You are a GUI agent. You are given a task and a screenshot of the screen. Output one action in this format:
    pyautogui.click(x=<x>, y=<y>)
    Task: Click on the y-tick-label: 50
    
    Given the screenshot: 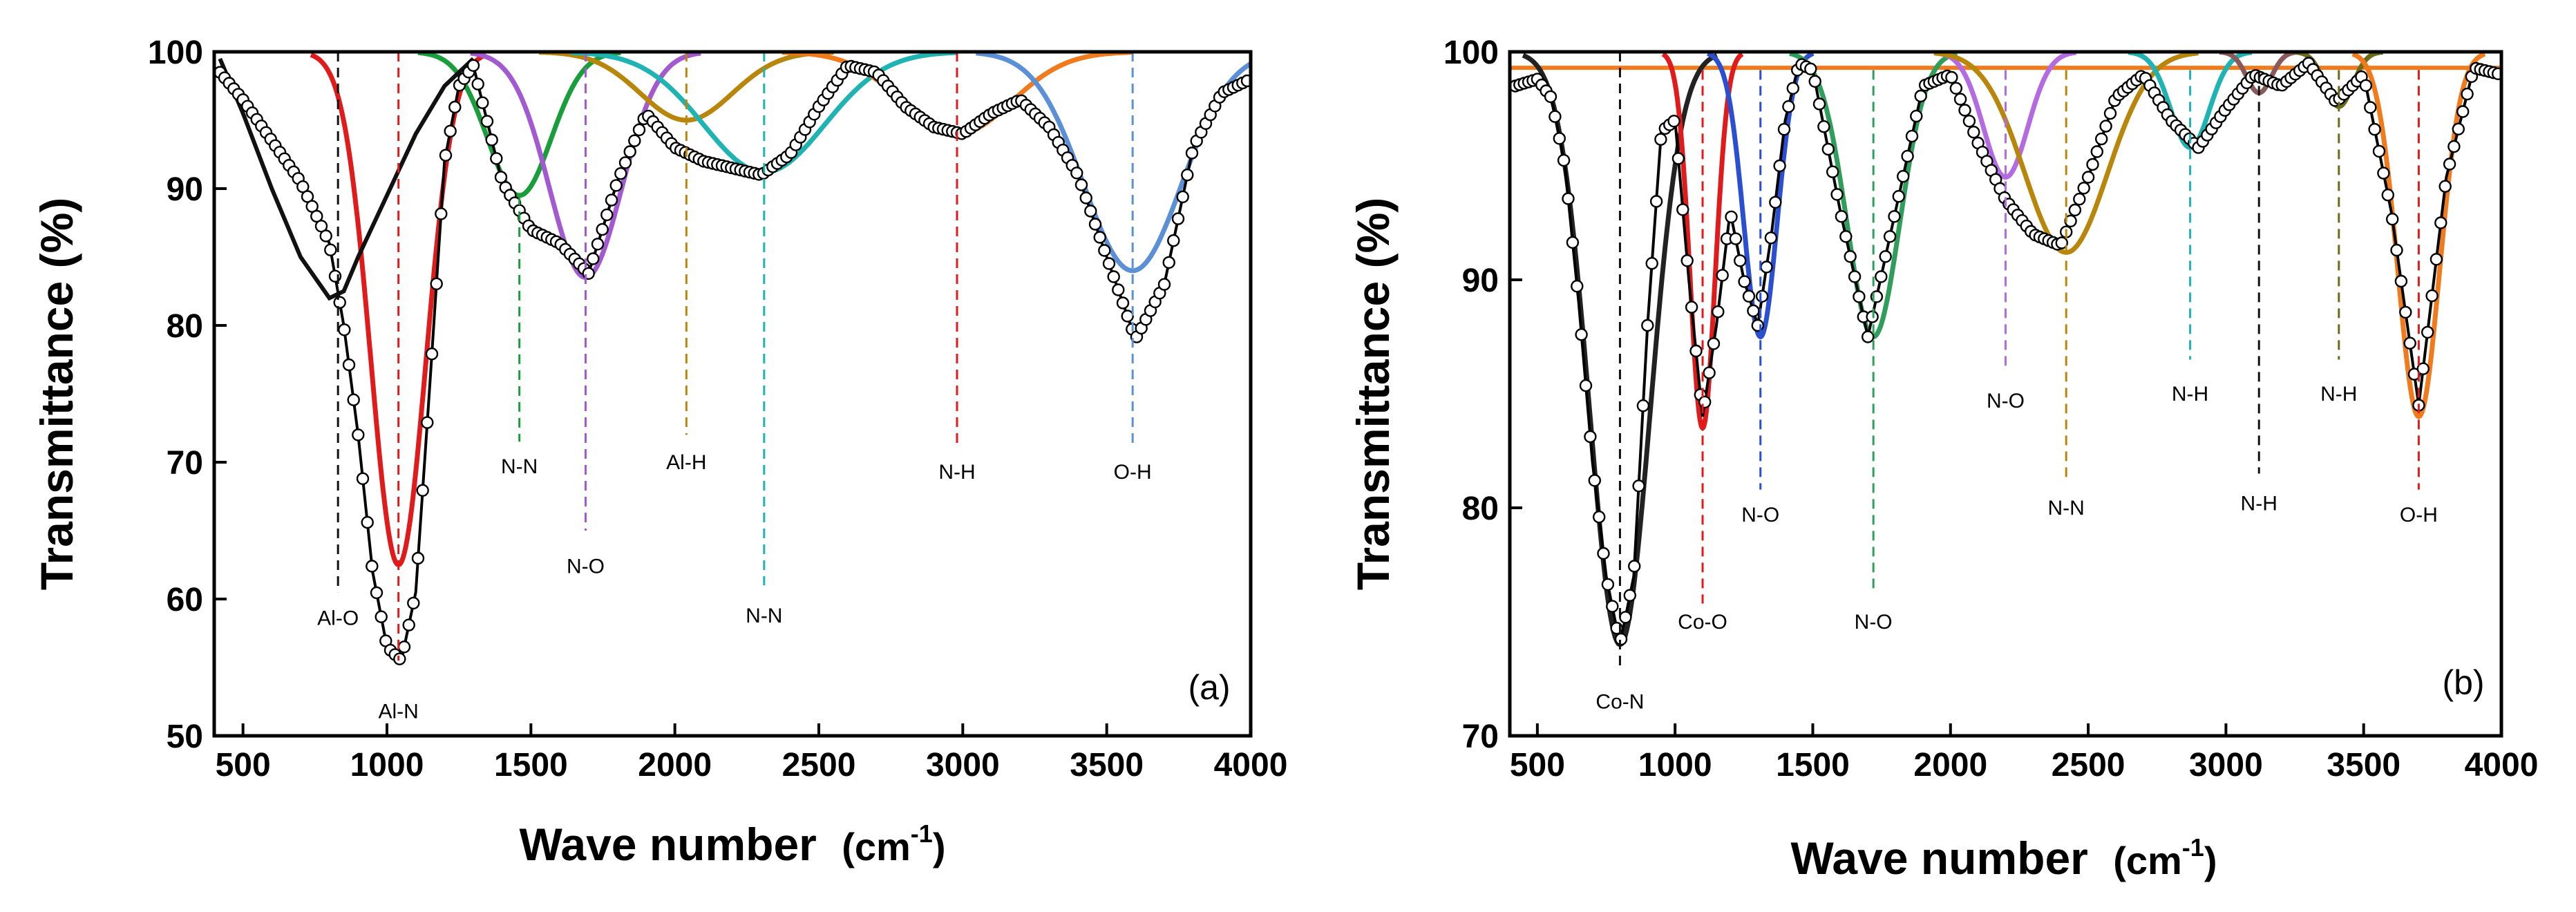 What is the action you would take?
    pyautogui.click(x=185, y=737)
    